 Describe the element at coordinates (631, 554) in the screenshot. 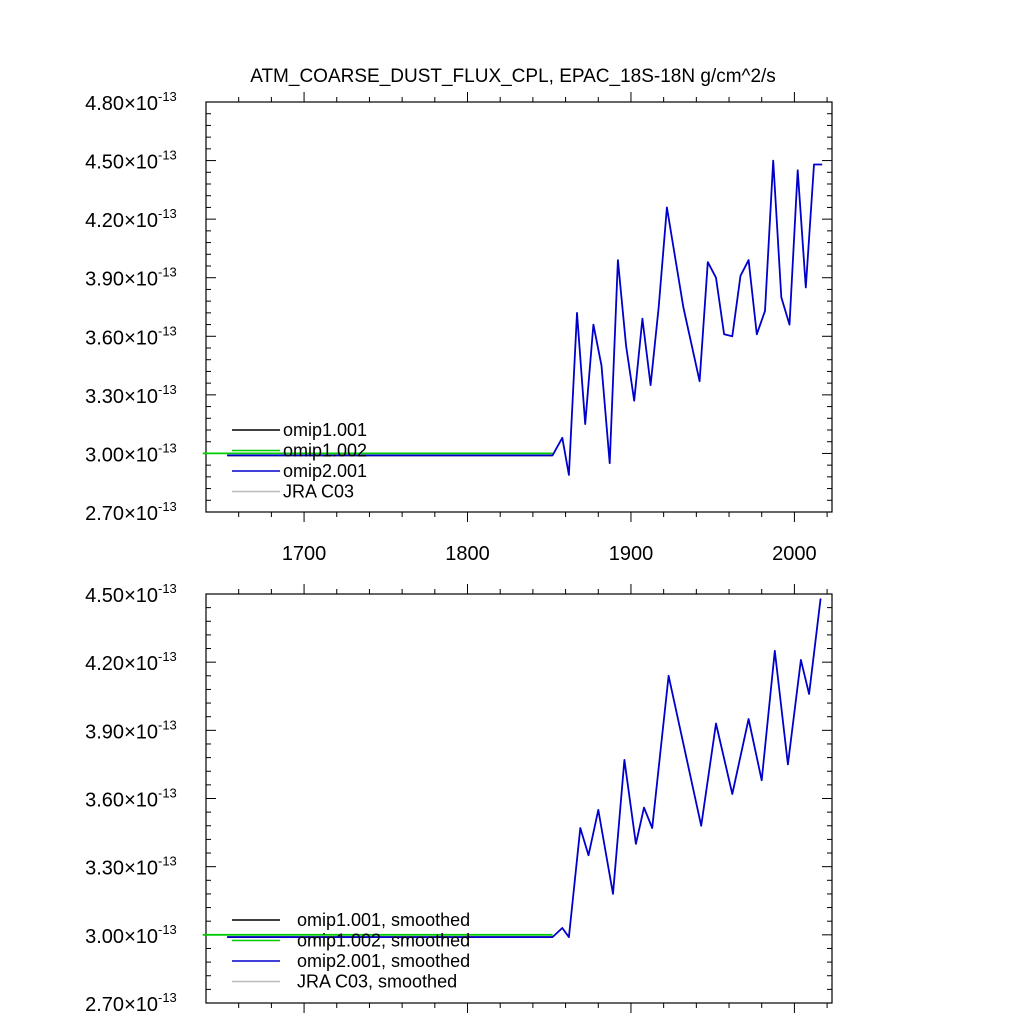

I see `x-tick-label: 1900` at that location.